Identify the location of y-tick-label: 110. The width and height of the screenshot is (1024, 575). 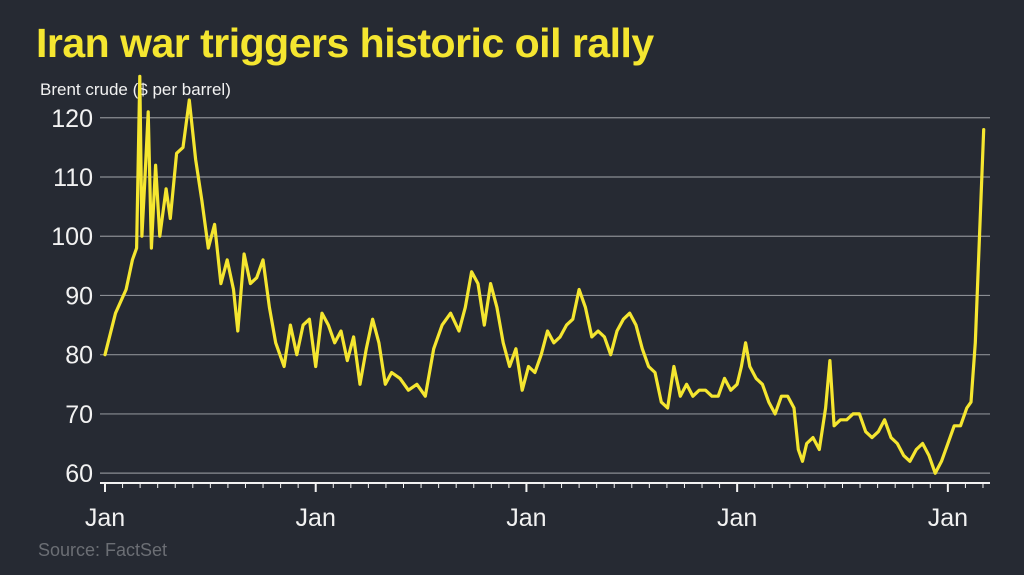
(73, 178).